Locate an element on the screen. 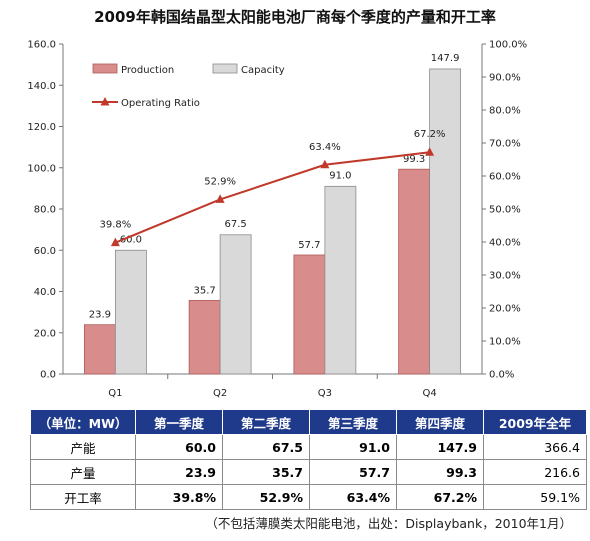 The image size is (590, 541). table-cell: 147.9 is located at coordinates (440, 447).